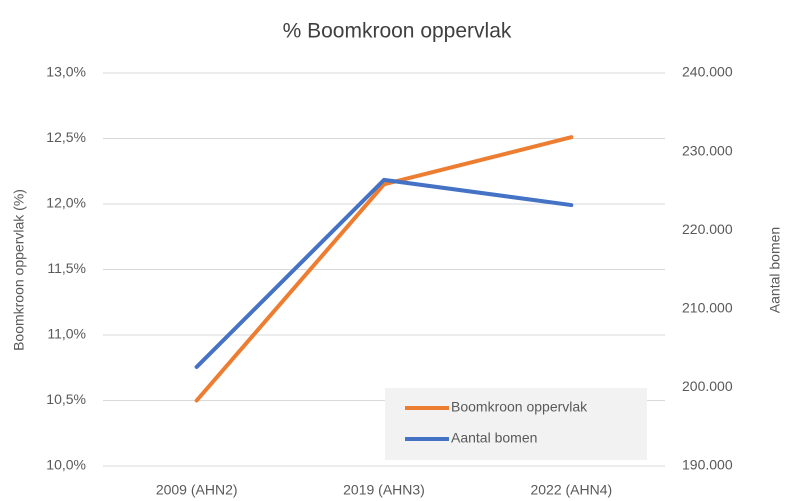  What do you see at coordinates (66, 268) in the screenshot?
I see `y-tick-label: 11,5%` at bounding box center [66, 268].